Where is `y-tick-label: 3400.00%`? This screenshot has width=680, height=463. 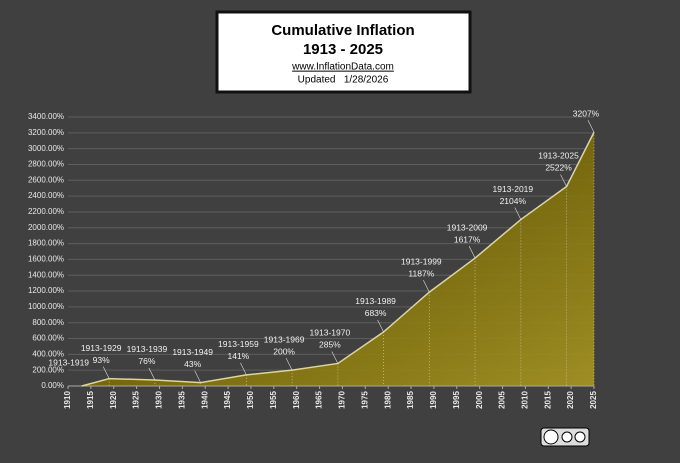 y-tick-label: 3400.00% is located at coordinates (46, 116).